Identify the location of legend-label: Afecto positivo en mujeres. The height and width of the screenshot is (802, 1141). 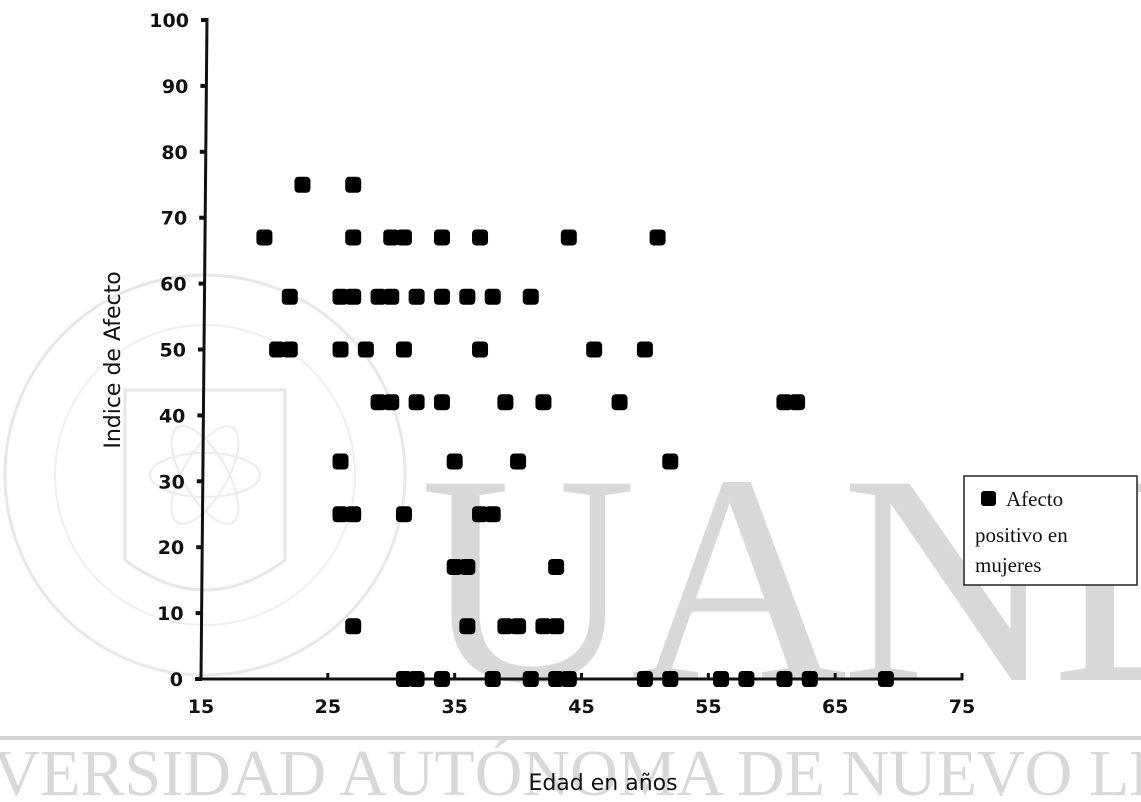
(1021, 532).